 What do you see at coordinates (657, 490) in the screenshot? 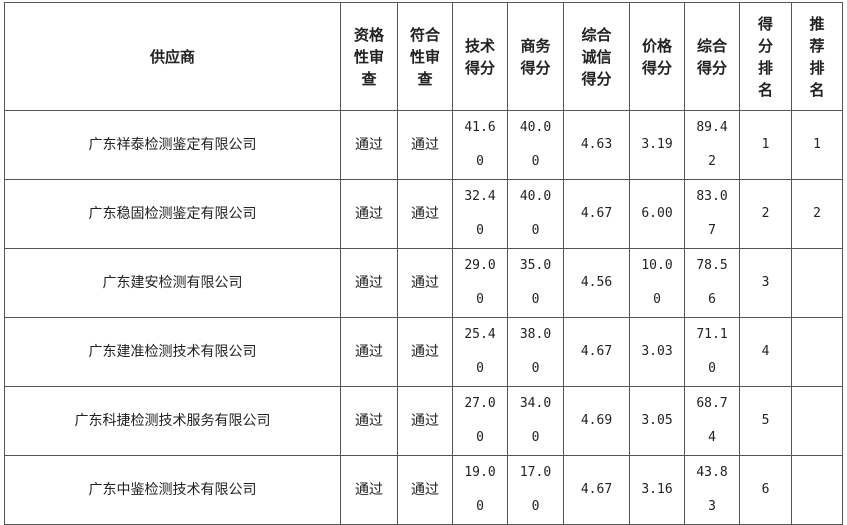
I see `cell-price: 3.16` at bounding box center [657, 490].